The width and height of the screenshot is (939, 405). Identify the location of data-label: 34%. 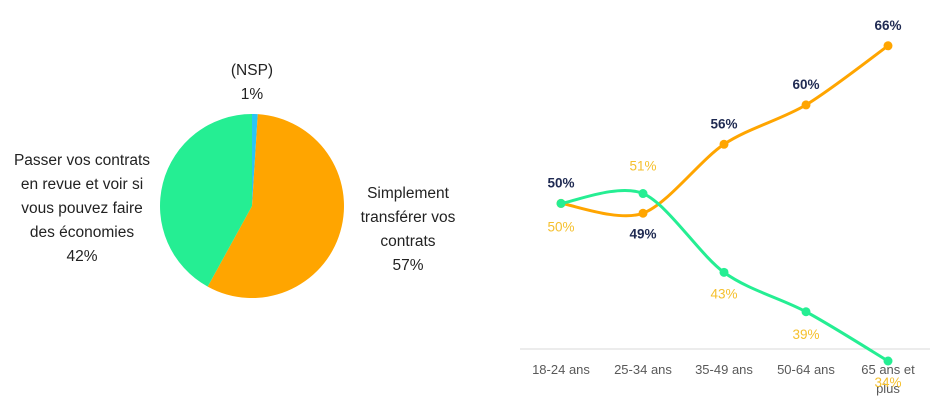
(887, 382).